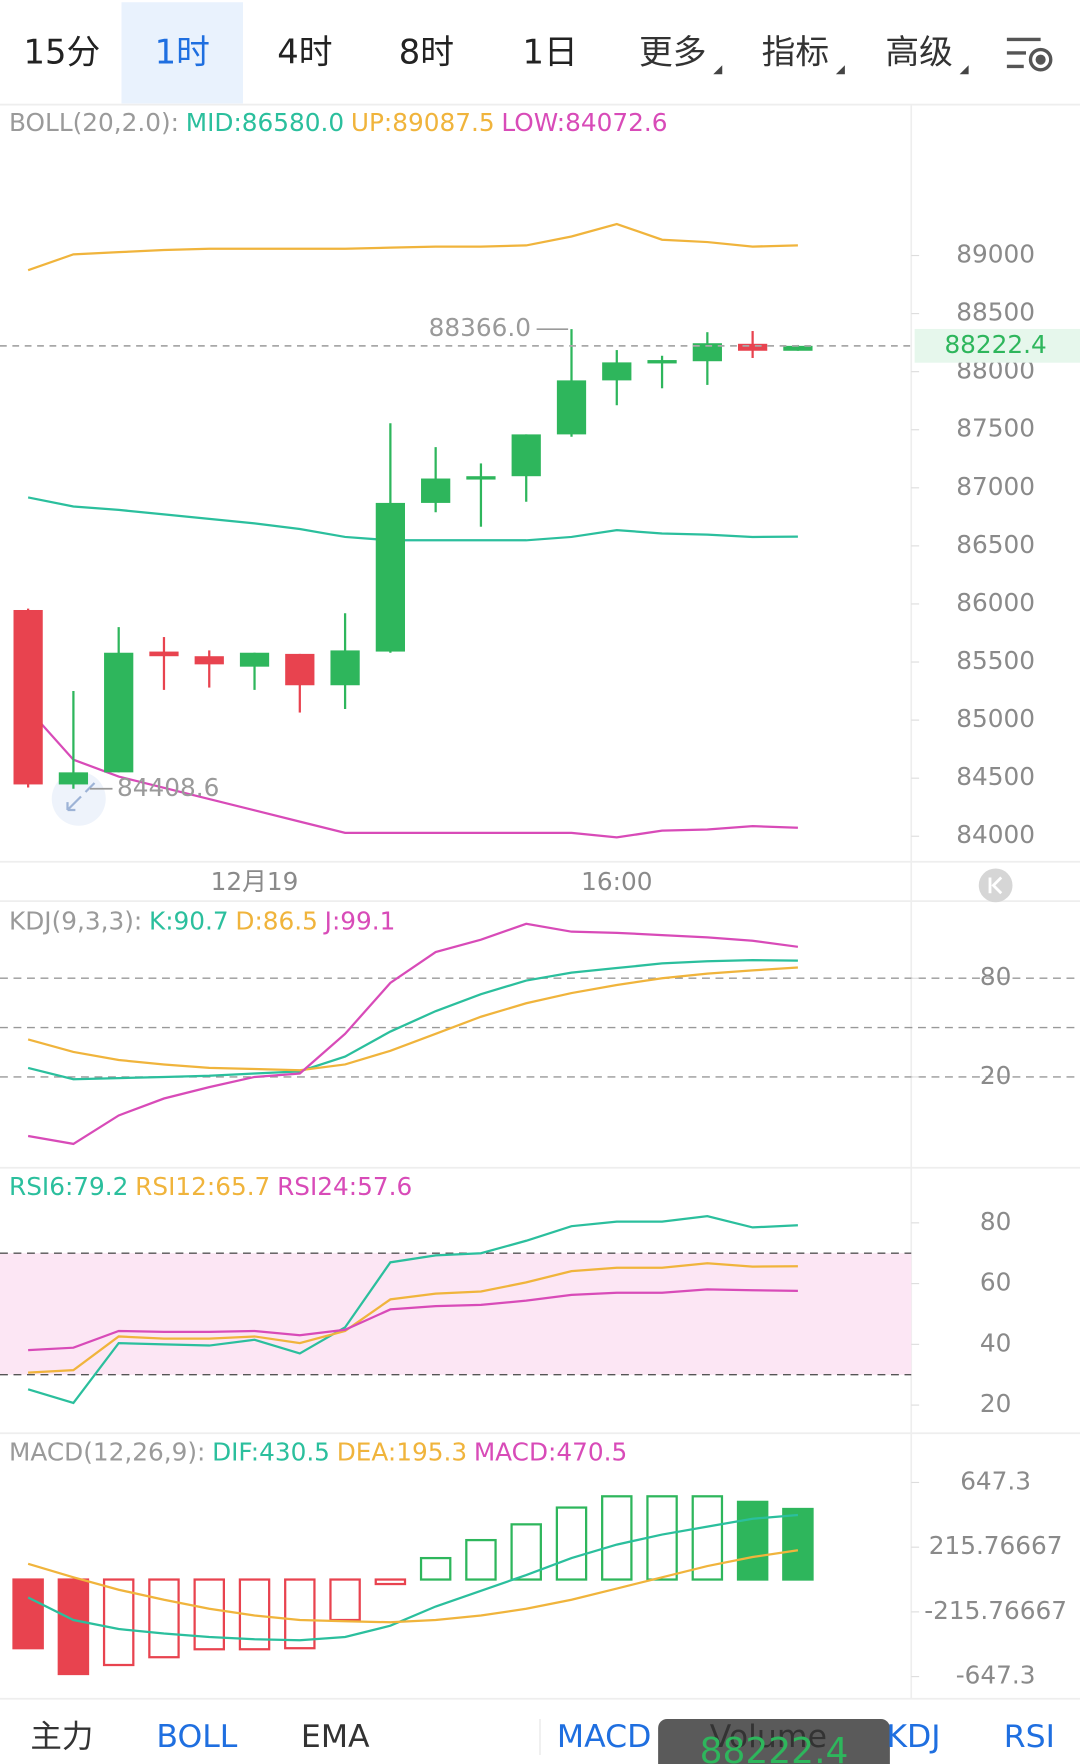  What do you see at coordinates (402, 1452) in the screenshot?
I see `legend-entry: DEA:195.3` at bounding box center [402, 1452].